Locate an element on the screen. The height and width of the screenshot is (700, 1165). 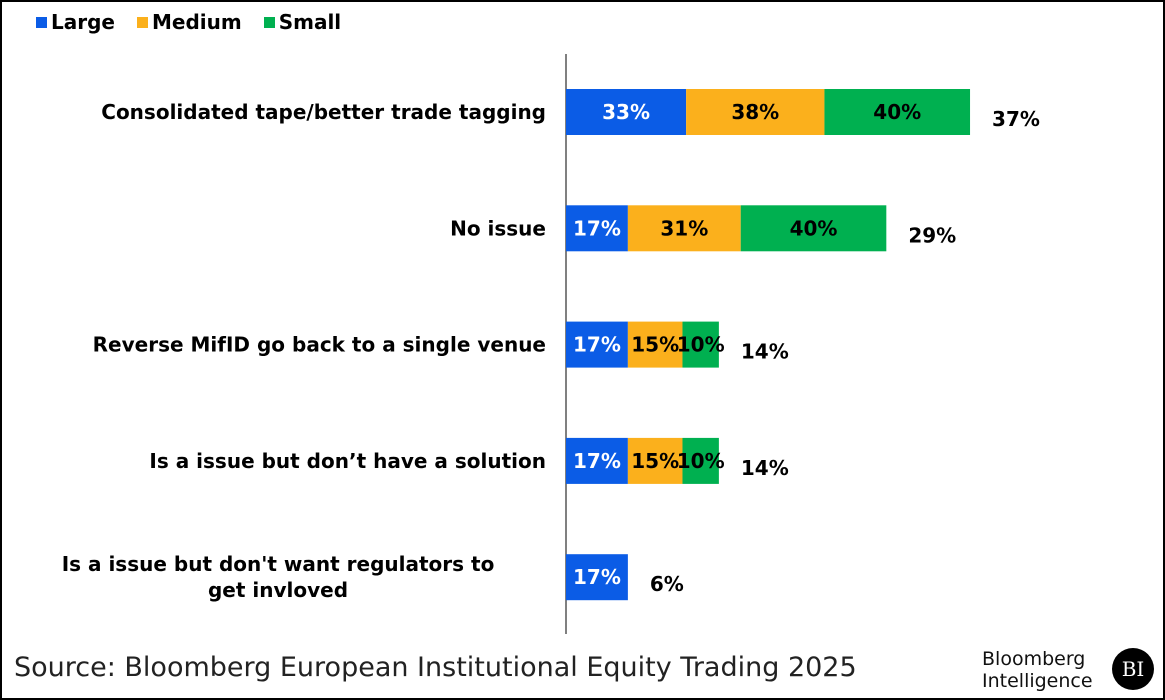
legend-label: Small is located at coordinates (310, 22).